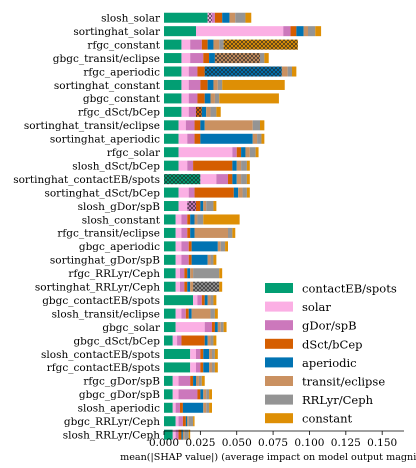  I want to click on bar-slosh-solar-gdor-spb, so click(213, 17).